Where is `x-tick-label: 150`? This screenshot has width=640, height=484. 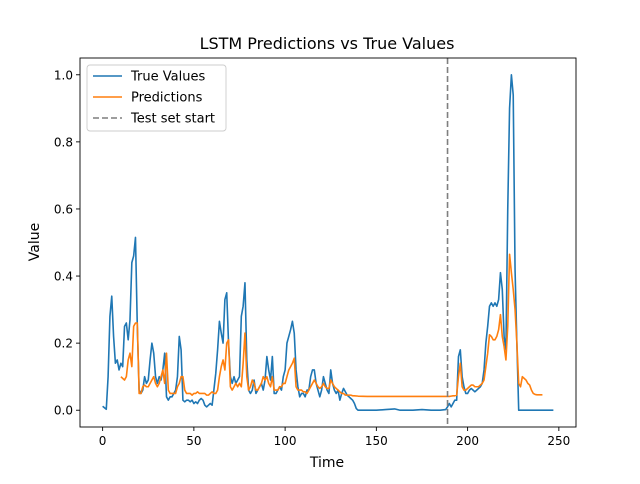
x-tick-label: 150 is located at coordinates (376, 441).